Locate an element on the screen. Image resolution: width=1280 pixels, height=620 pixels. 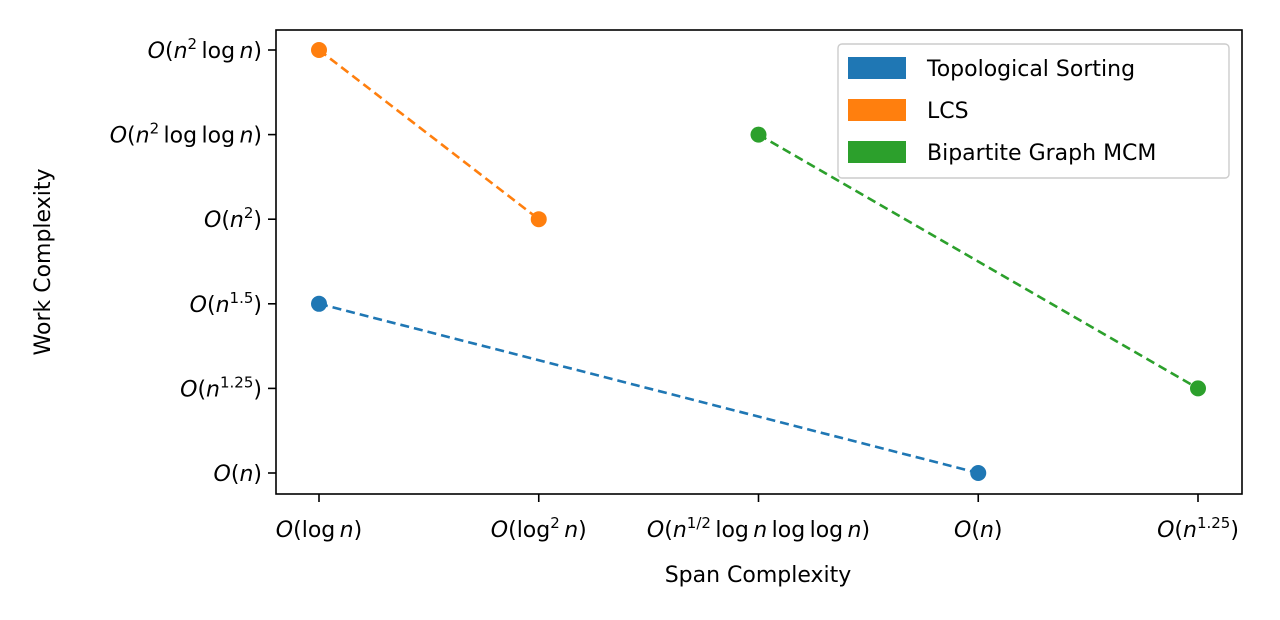
y-axis-title: Work Complexity is located at coordinates (43, 262).